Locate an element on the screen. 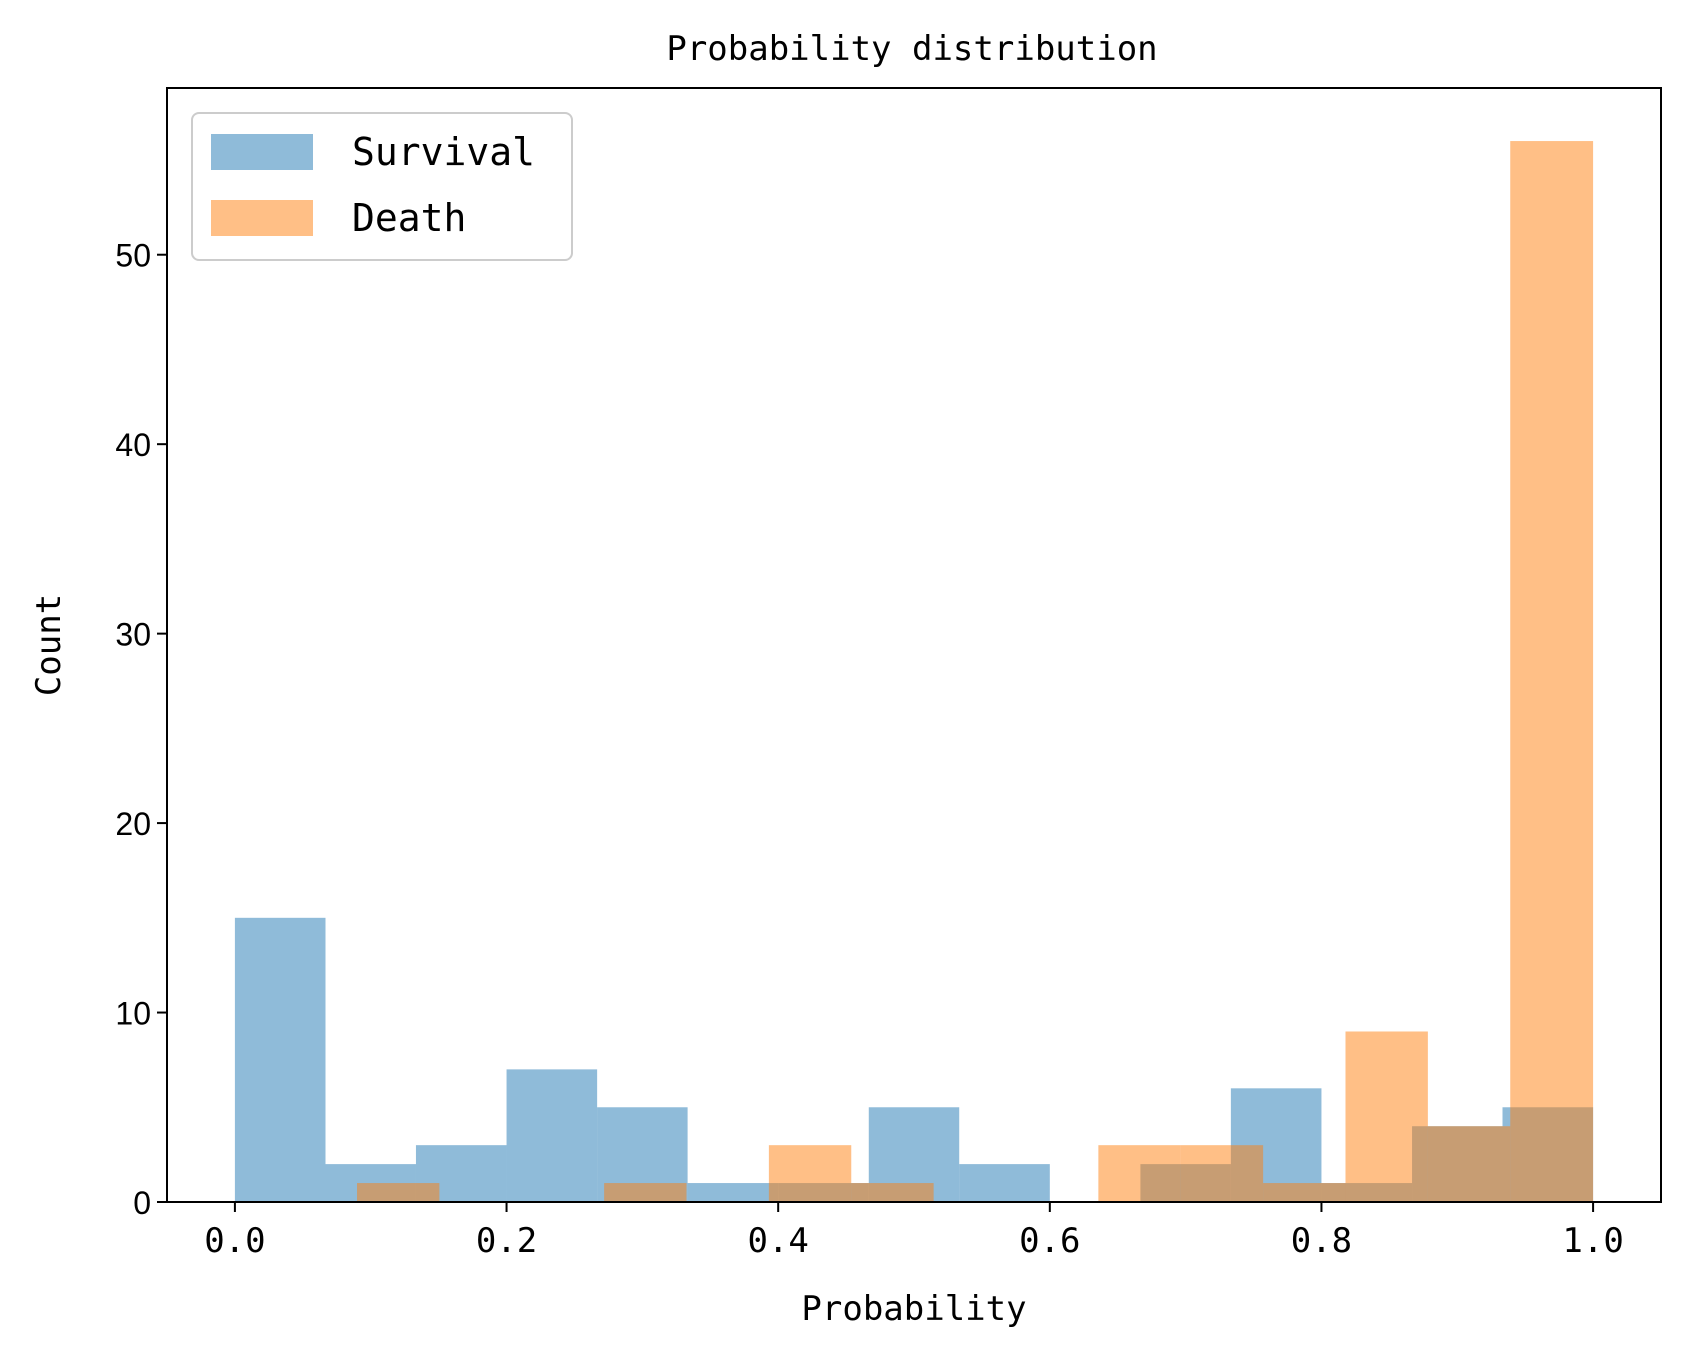 This screenshot has width=1683, height=1353. y-tick-label: 50 is located at coordinates (133, 256).